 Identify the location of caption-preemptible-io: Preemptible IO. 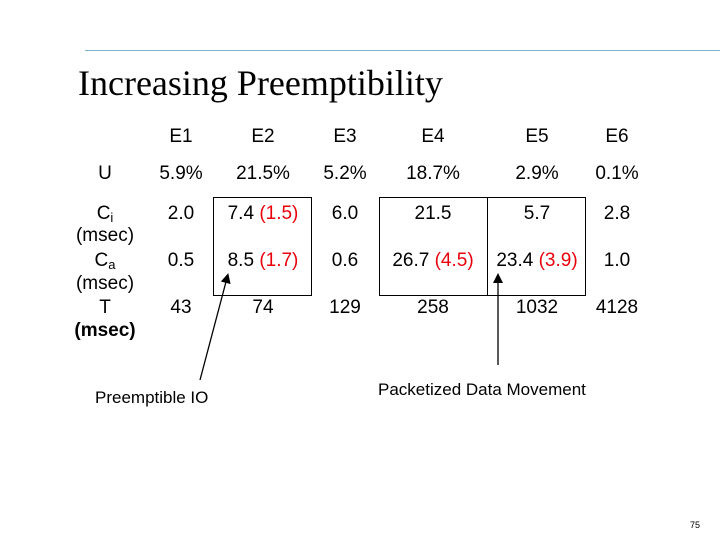
(152, 397).